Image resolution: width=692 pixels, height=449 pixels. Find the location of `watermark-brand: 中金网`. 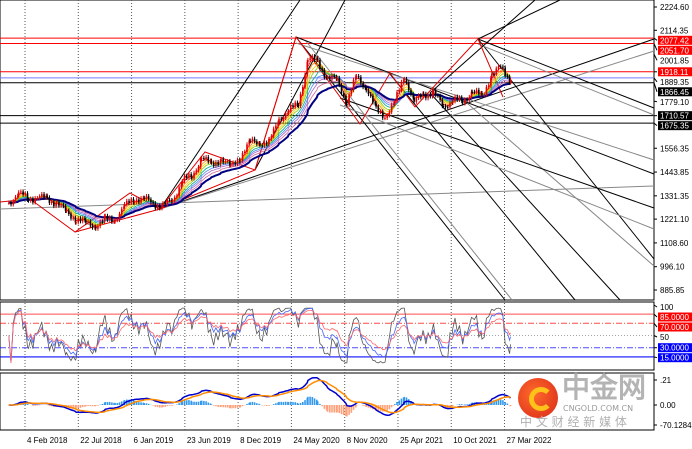

watermark-brand: 中金网 is located at coordinates (604, 387).